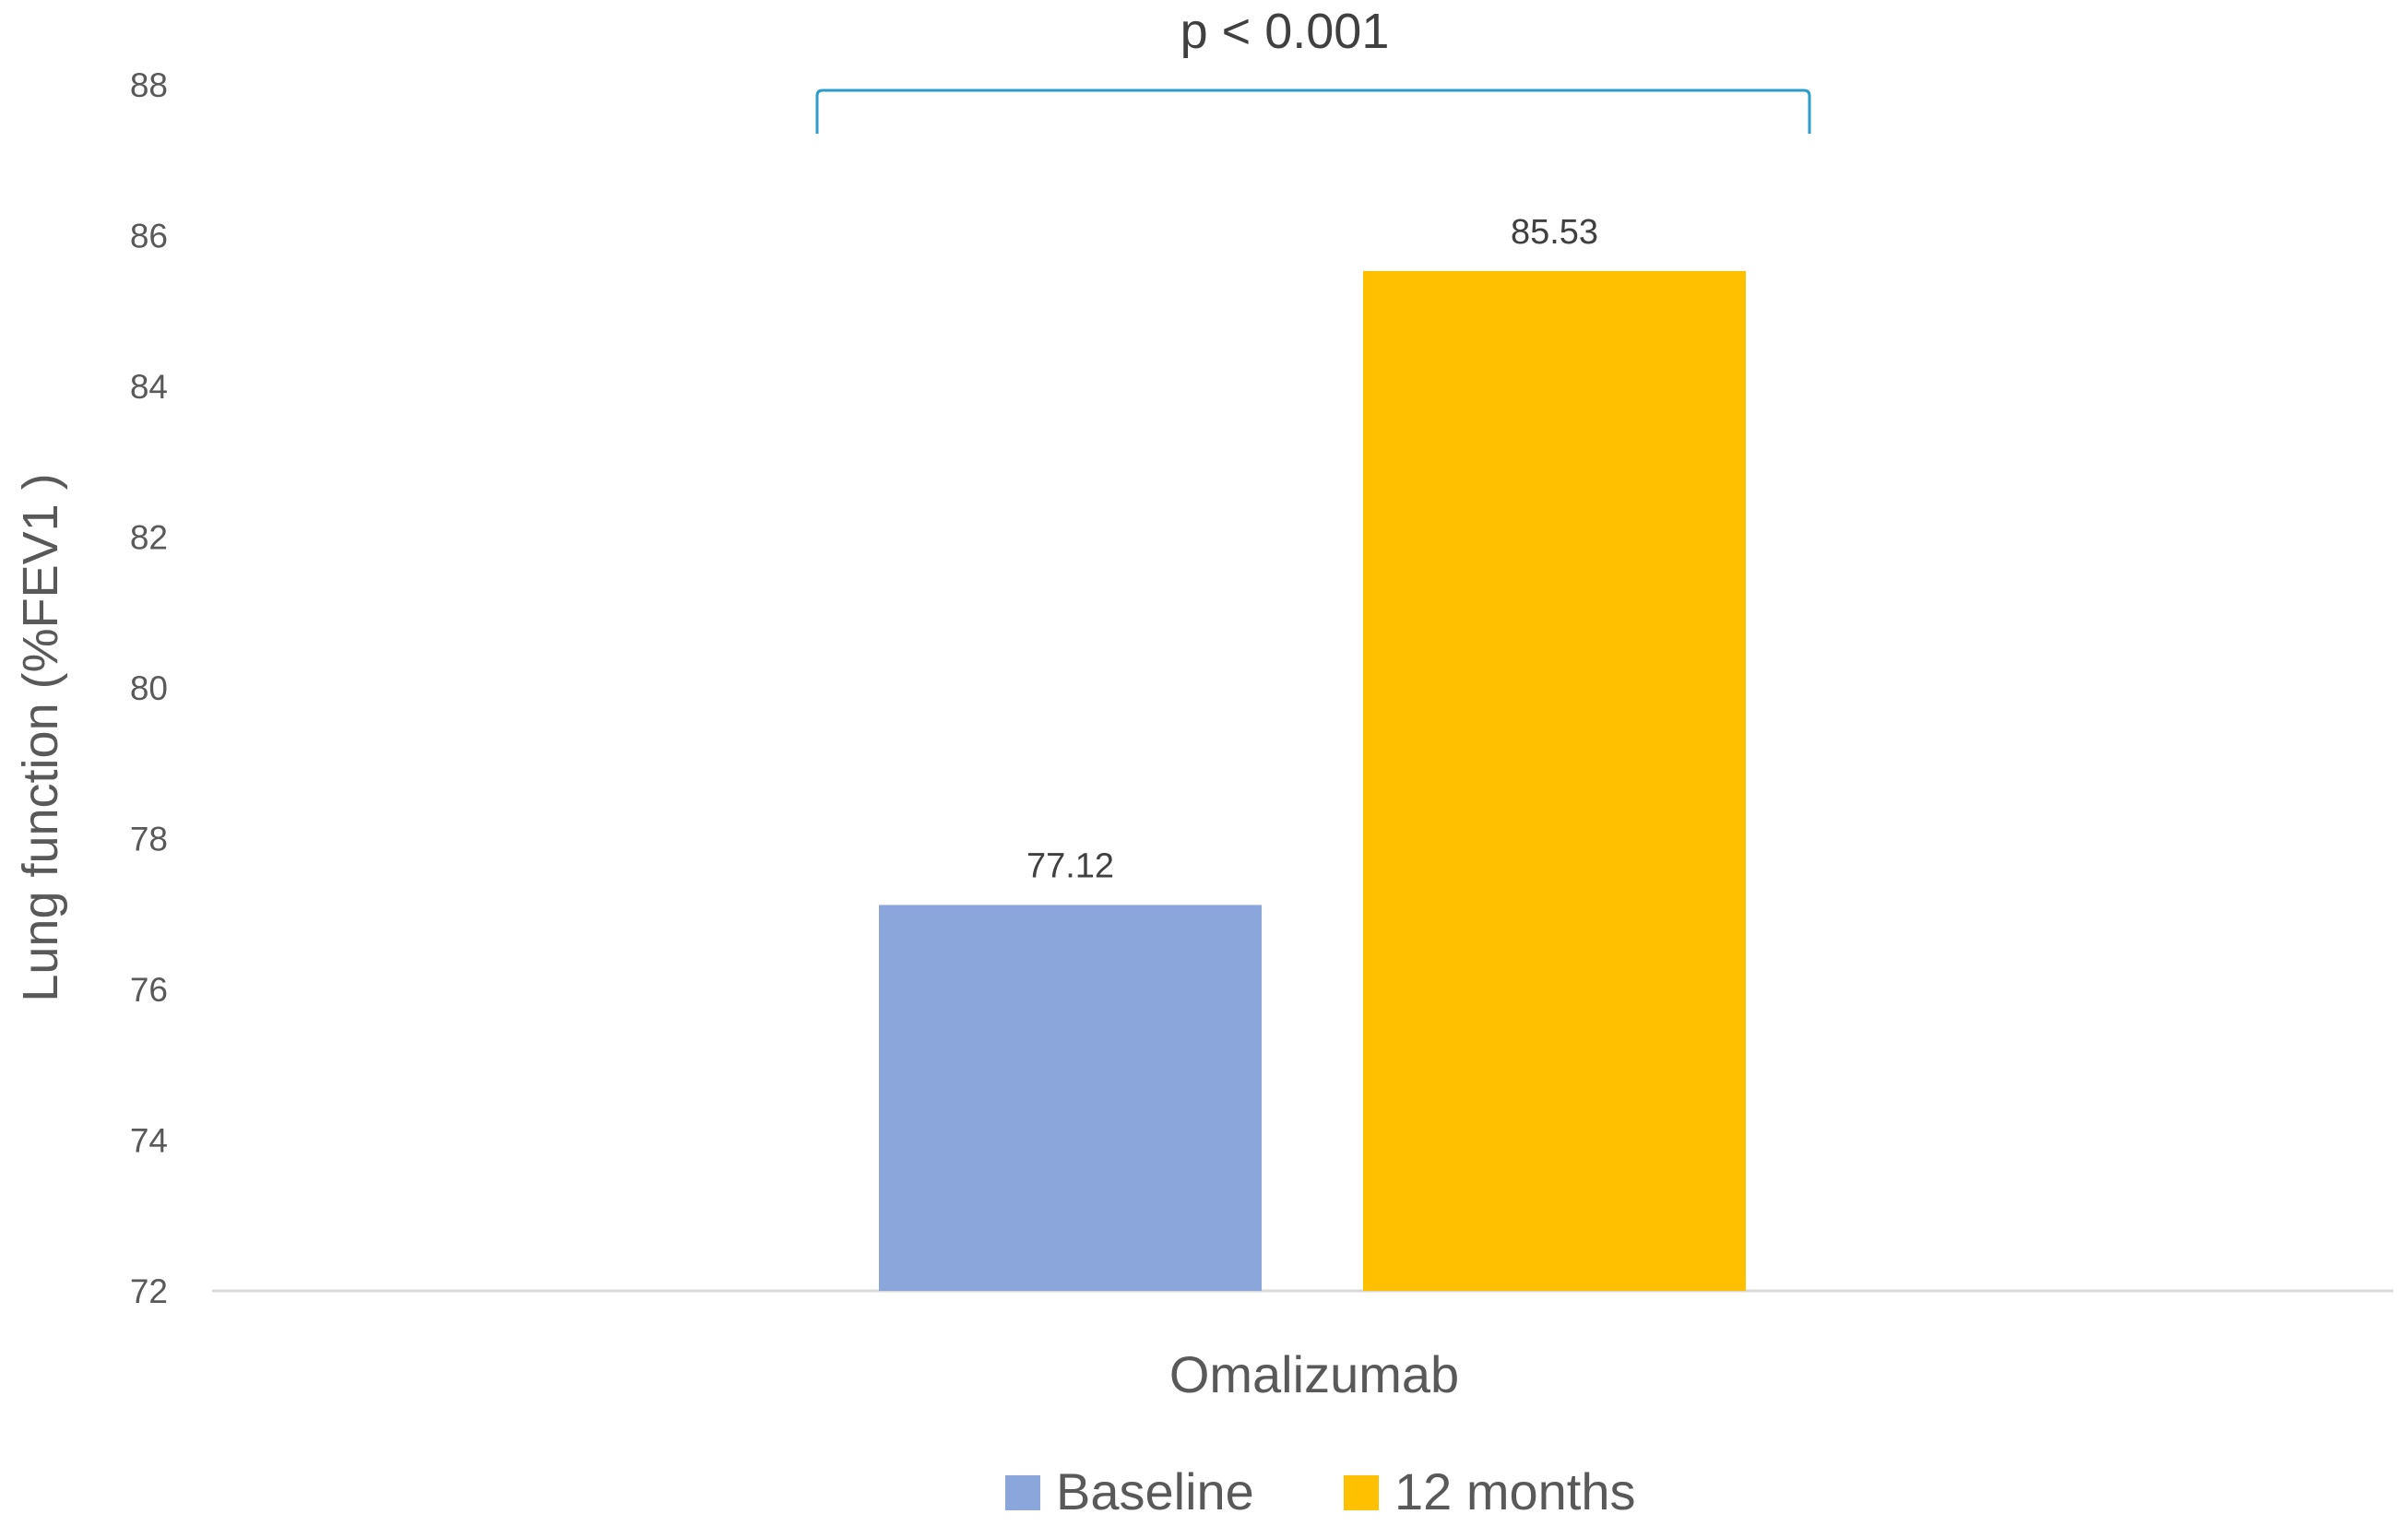 This screenshot has width=2408, height=1526. What do you see at coordinates (1312, 549) in the screenshot?
I see `data-labels-group: 77.12 85.53` at bounding box center [1312, 549].